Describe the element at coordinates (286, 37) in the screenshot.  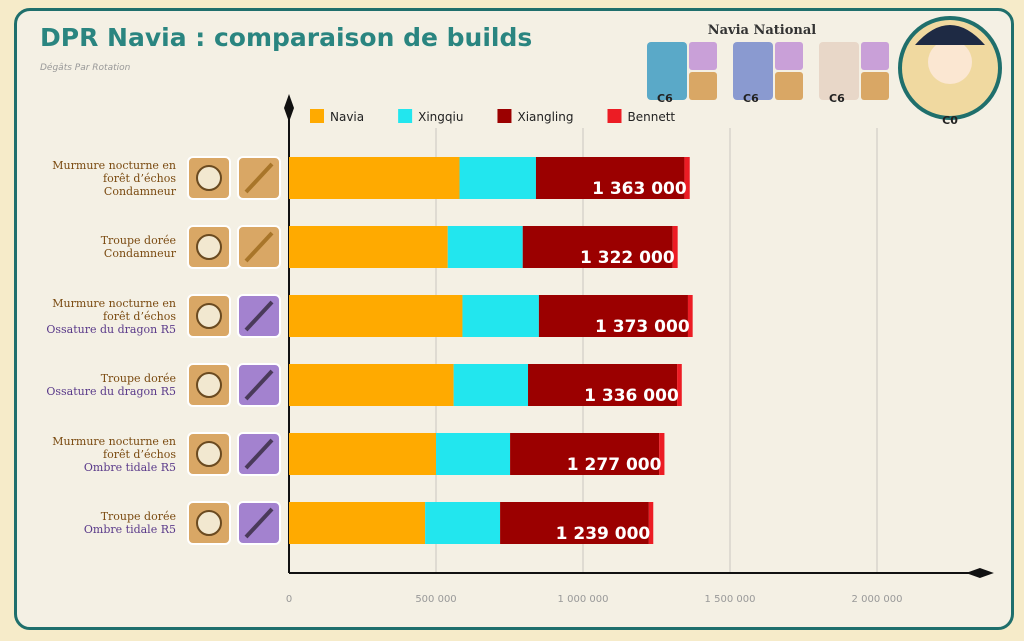
I see `chart-title: DPR Navia : comparaison de builds` at that location.